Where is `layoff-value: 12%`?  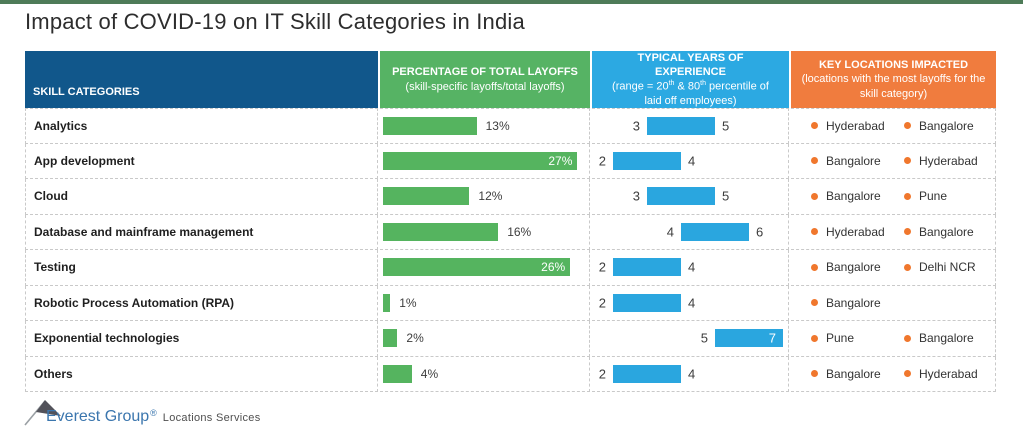
layoff-value: 12% is located at coordinates (490, 196).